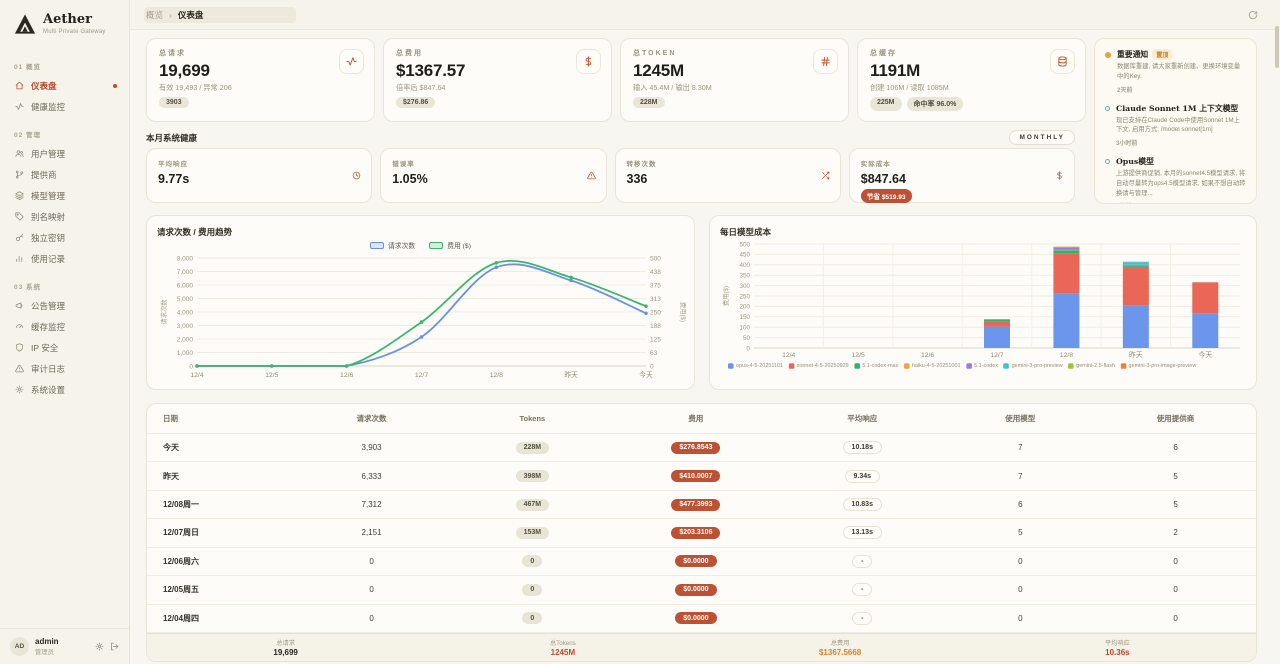 The image size is (1280, 664). What do you see at coordinates (114, 646) in the screenshot?
I see `logout-icon` at bounding box center [114, 646].